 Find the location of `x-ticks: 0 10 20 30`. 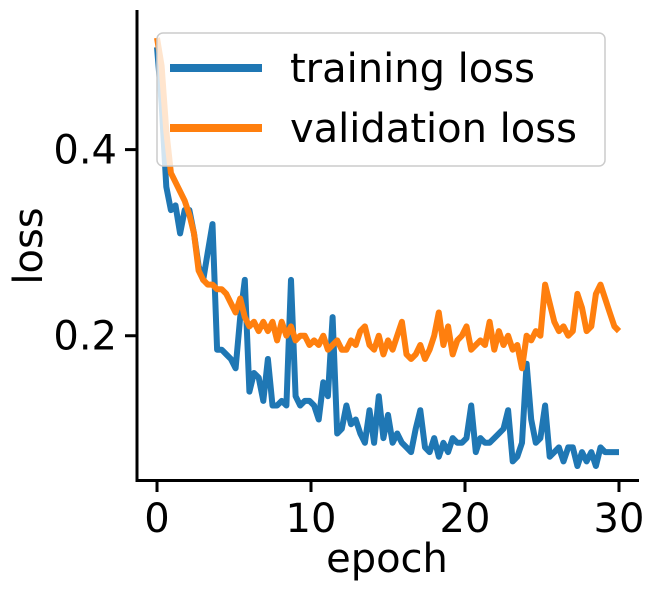

x-ticks: 0 10 20 30 is located at coordinates (394, 511).